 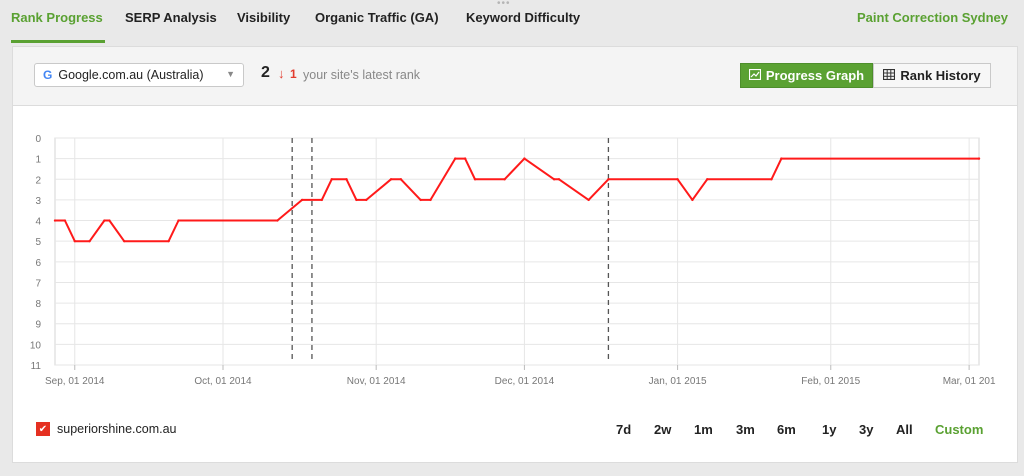 I want to click on x-tick-label: Dec, 01 2014, so click(x=525, y=381).